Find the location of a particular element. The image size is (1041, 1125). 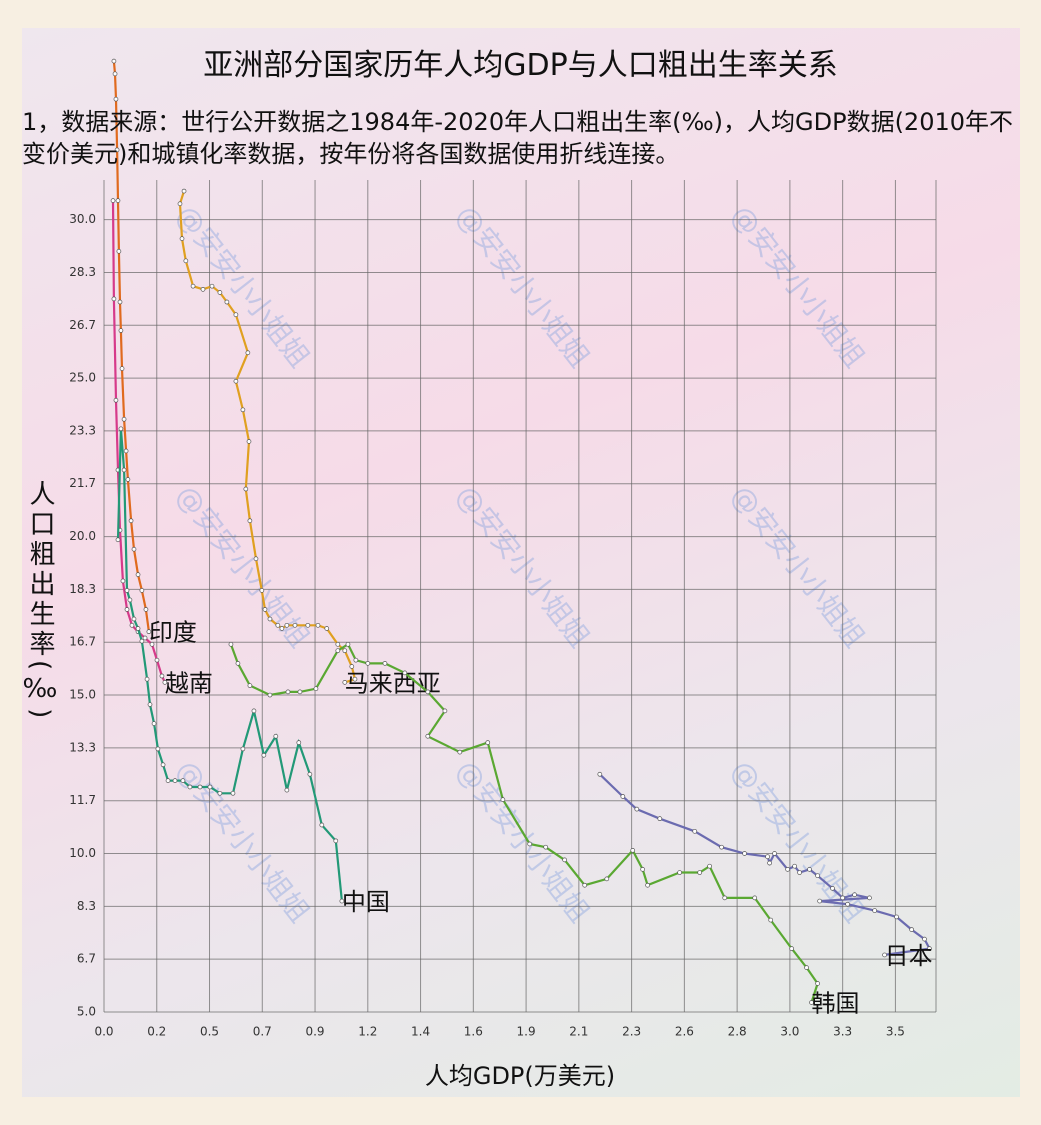

x-axis-label: 人均GDP(万美元) is located at coordinates (520, 1076).